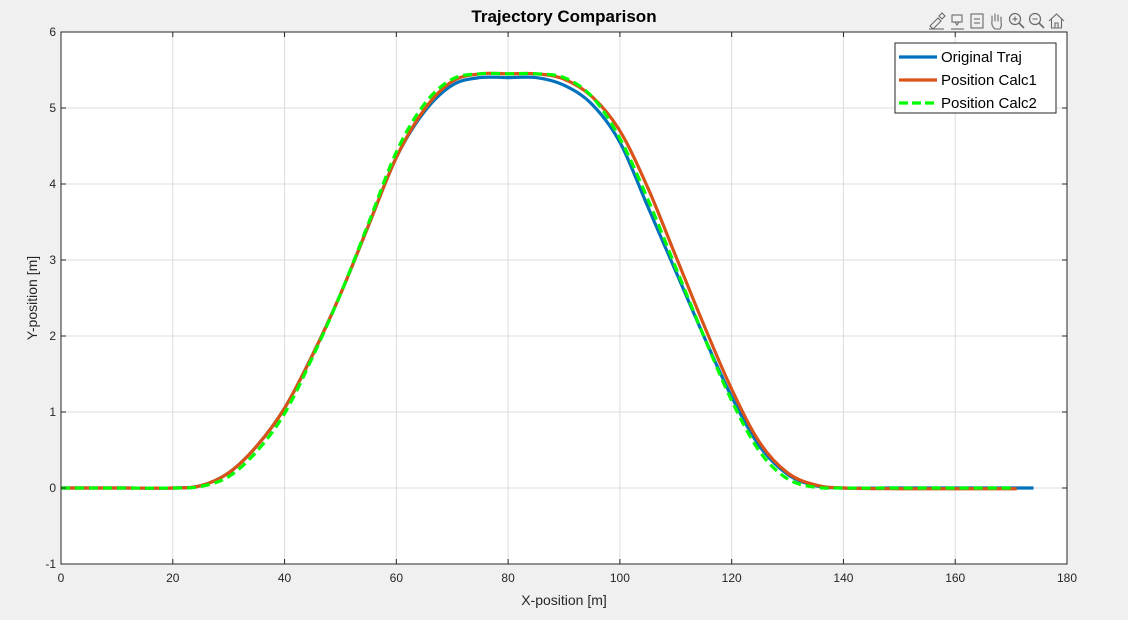 This screenshot has width=1128, height=620. I want to click on x-tick-label: 0, so click(61, 578).